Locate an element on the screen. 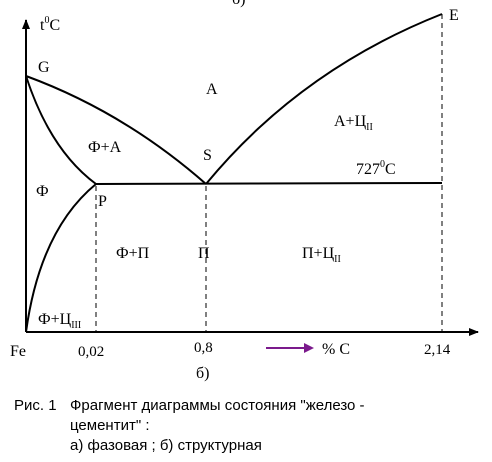 This screenshot has height=462, width=492. subfigure-label: б) is located at coordinates (202, 373).